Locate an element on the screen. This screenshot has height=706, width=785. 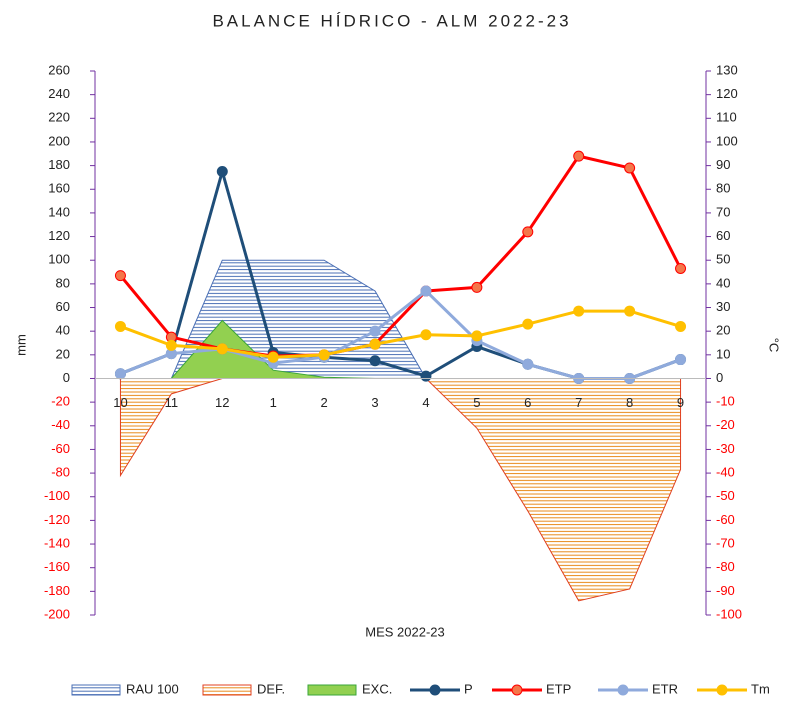
y-tick-label: 40 is located at coordinates (63, 330).